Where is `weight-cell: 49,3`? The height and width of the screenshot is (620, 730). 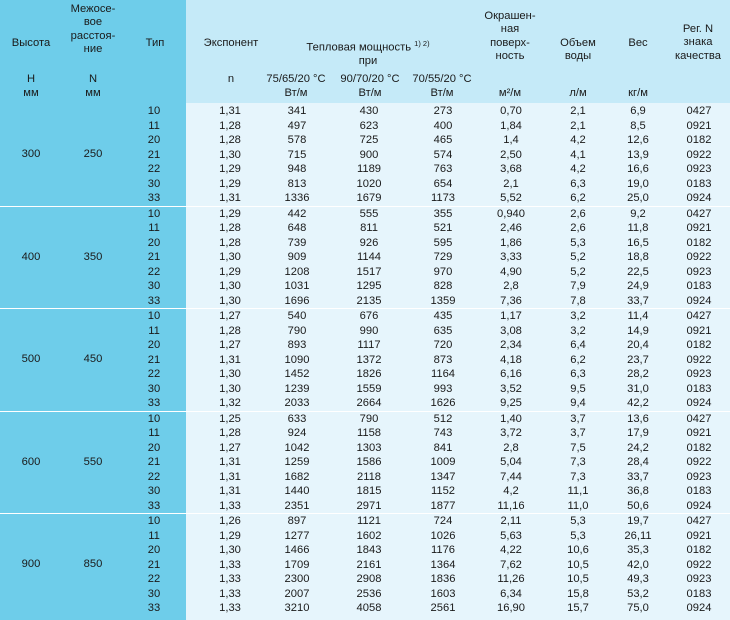
weight-cell: 49,3 is located at coordinates (638, 579).